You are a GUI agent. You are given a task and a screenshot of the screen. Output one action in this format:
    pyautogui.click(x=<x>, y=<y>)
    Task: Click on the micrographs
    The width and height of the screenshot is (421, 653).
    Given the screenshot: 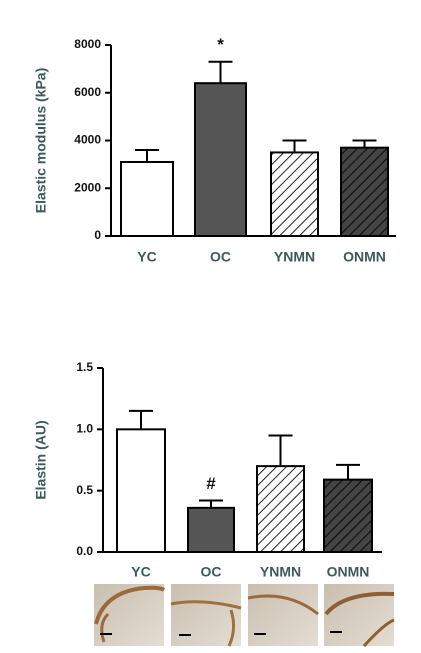 What is the action you would take?
    pyautogui.click(x=244, y=616)
    